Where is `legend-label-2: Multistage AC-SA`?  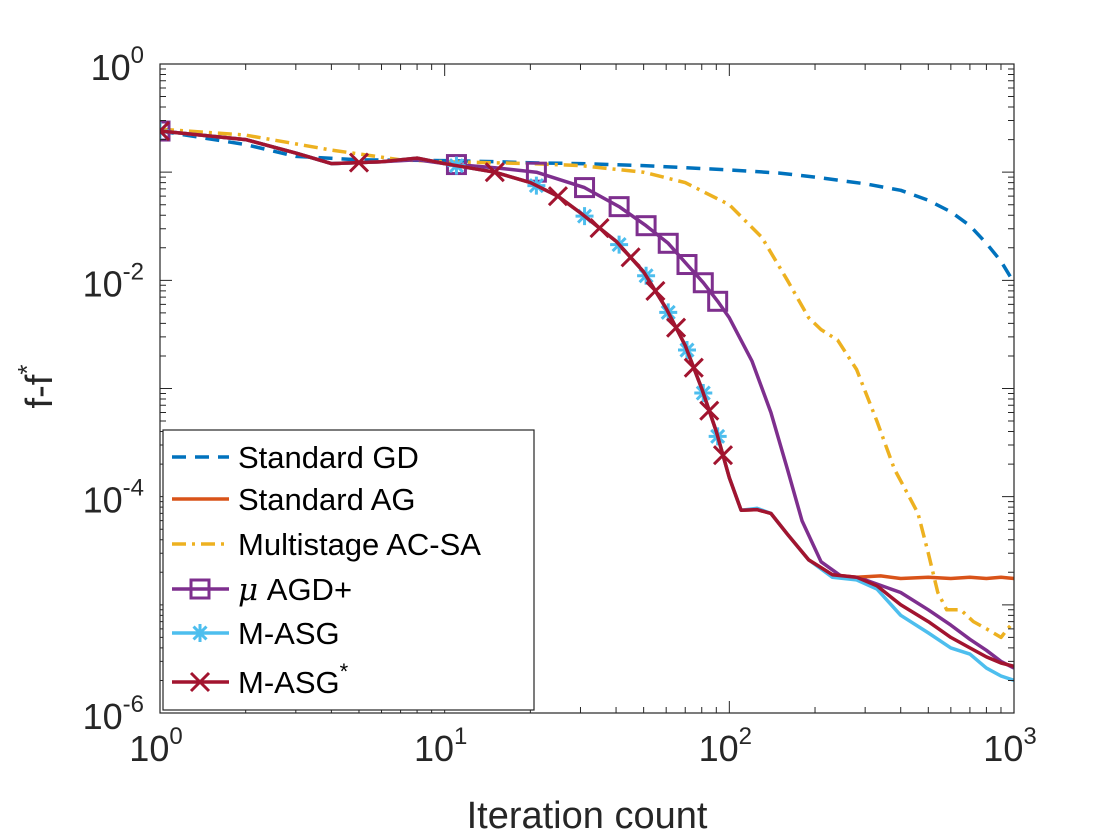 legend-label-2: Multistage AC-SA is located at coordinates (359, 544).